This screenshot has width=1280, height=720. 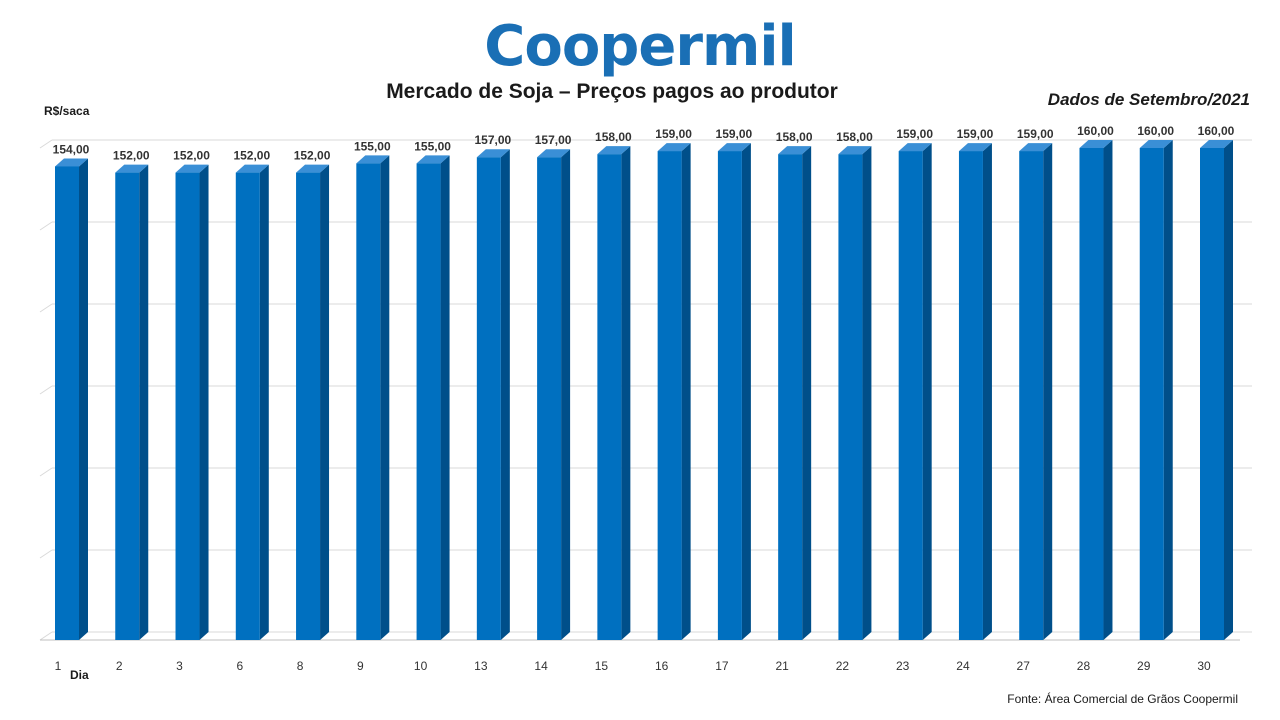 I want to click on y-axis-label: R$/saca, so click(x=67, y=111).